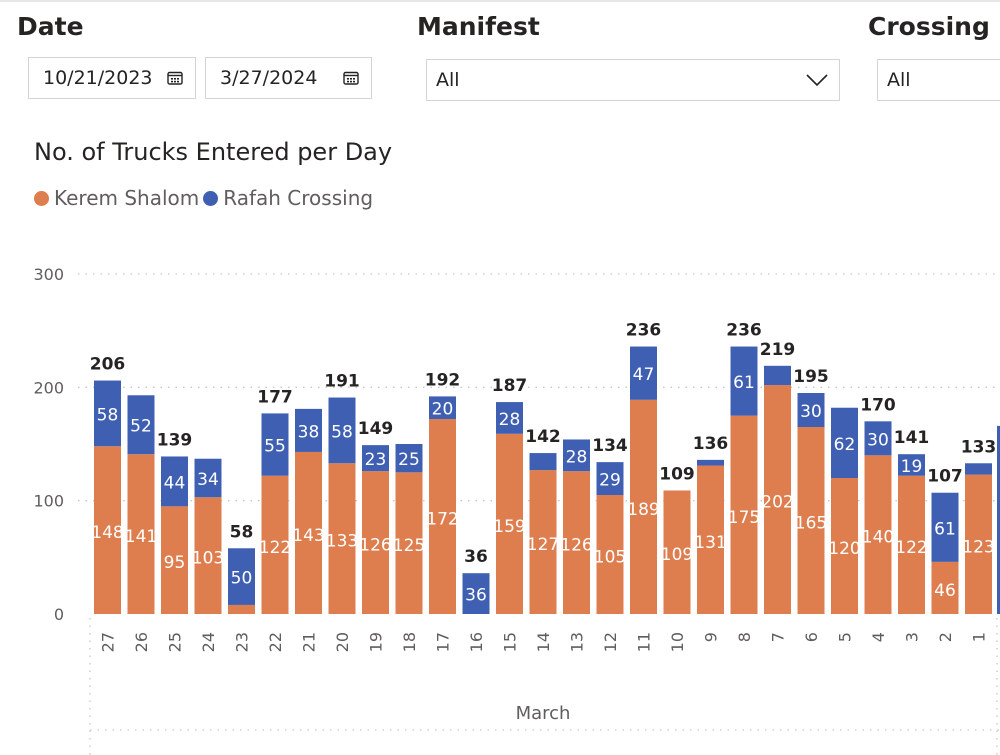 Image resolution: width=1000 pixels, height=755 pixels. Describe the element at coordinates (817, 80) in the screenshot. I see `chevron-down-icon` at that location.